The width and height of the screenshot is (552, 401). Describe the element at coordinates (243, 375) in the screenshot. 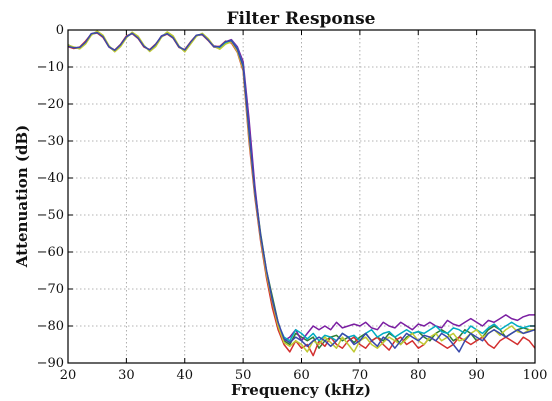

I see `x-tick-label: 50` at that location.